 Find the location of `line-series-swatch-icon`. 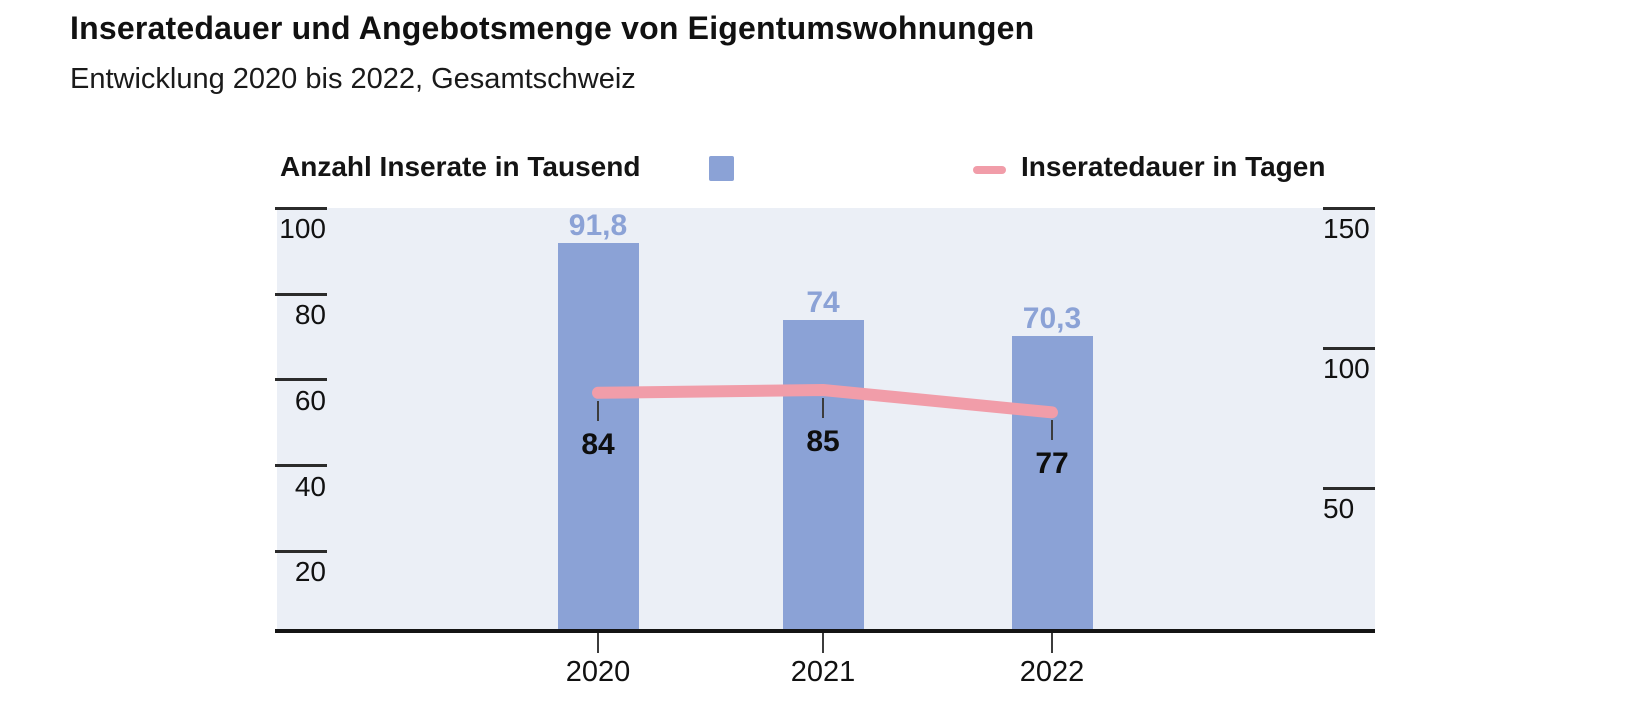

line-series-swatch-icon is located at coordinates (989, 170).